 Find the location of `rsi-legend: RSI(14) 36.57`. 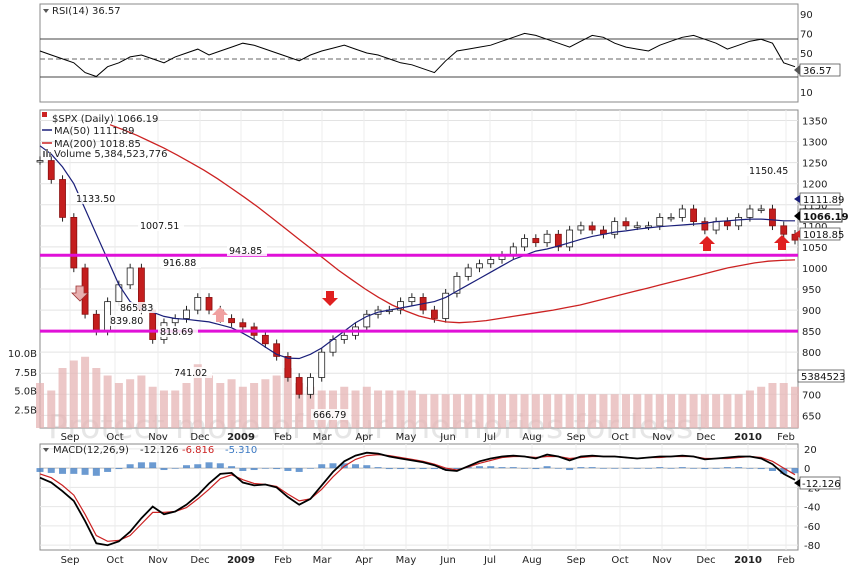

rsi-legend: RSI(14) 36.57 is located at coordinates (86, 11).